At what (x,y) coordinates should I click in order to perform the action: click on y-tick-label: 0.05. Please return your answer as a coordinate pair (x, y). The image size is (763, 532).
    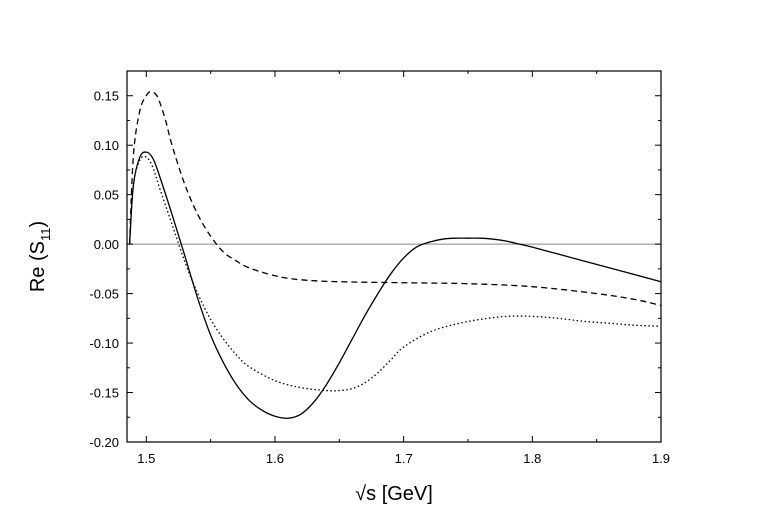
    Looking at the image, I should click on (106, 195).